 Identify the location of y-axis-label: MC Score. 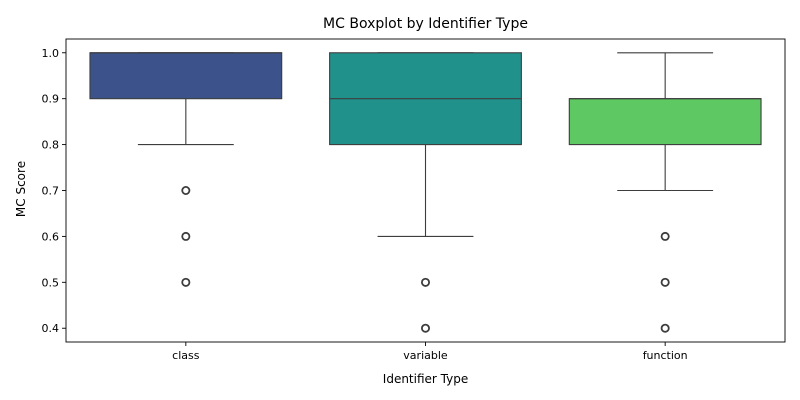
(21, 189).